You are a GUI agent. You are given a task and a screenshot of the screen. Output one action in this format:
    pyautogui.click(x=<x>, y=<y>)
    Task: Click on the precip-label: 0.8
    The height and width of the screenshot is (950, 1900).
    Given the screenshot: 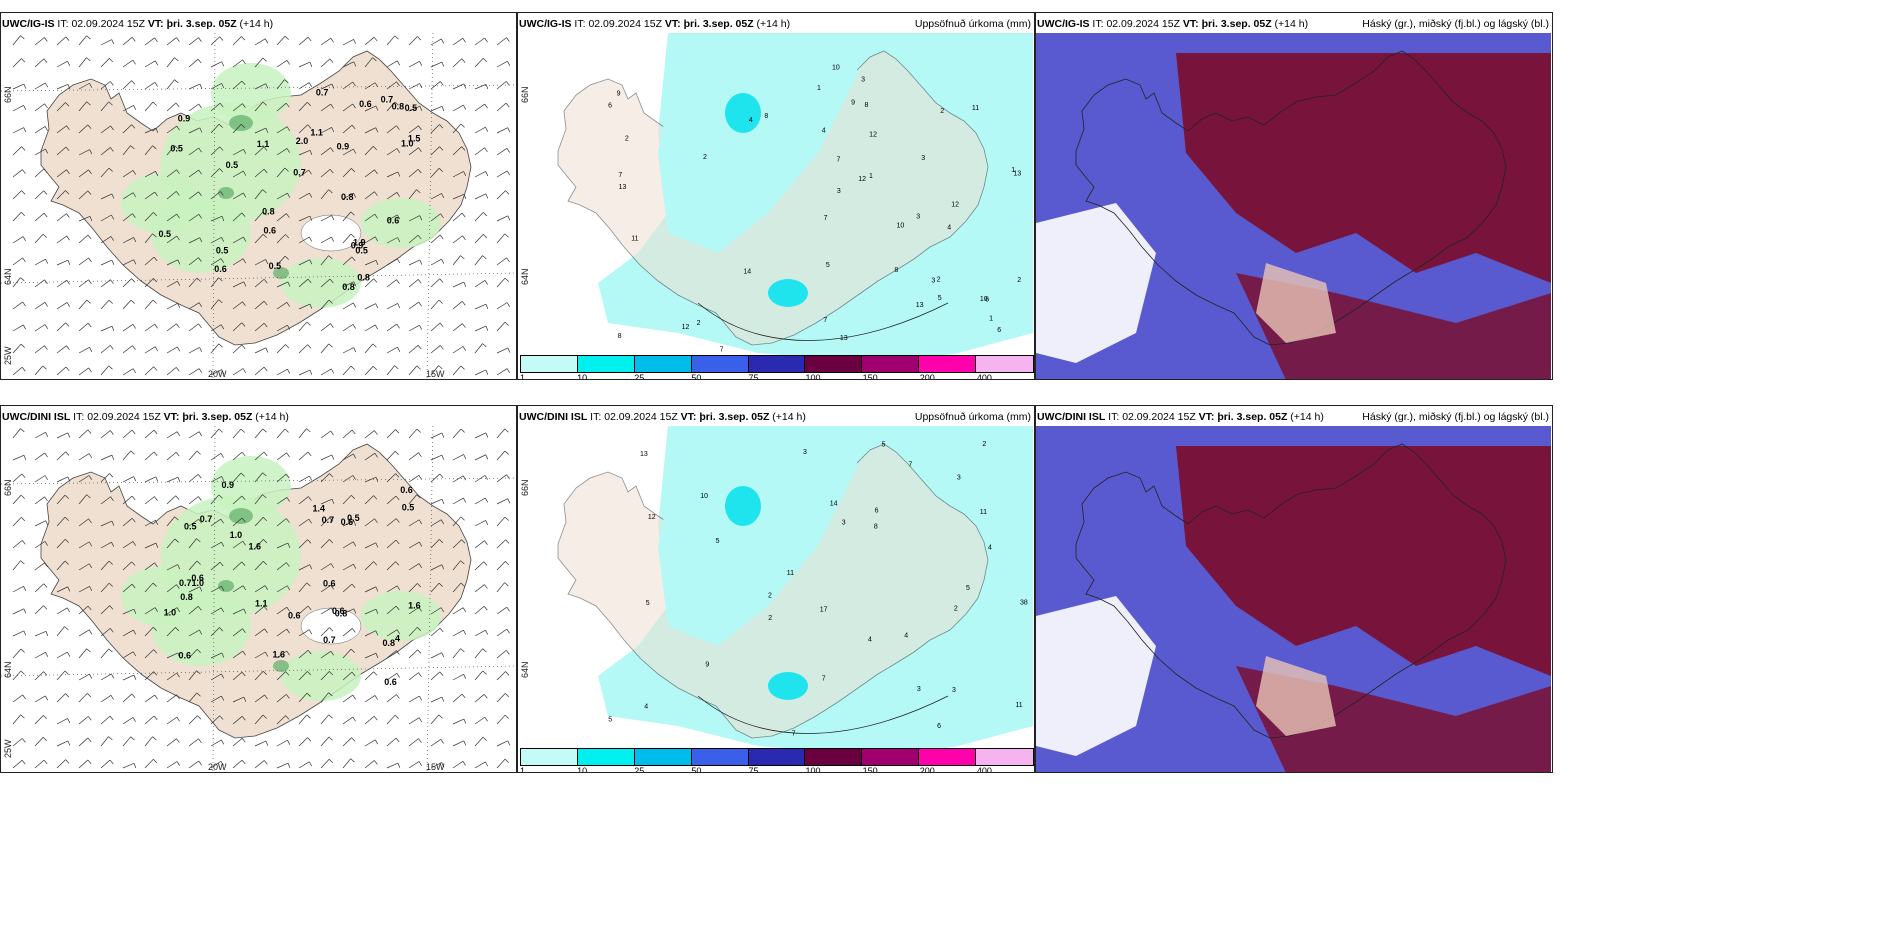 What is the action you would take?
    pyautogui.click(x=347, y=197)
    